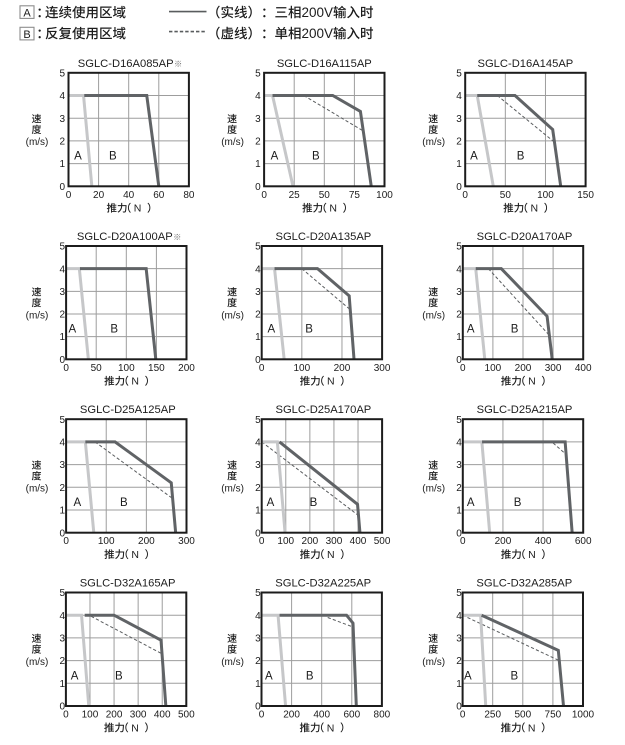  Describe the element at coordinates (99, 195) in the screenshot. I see `svg-text: 20` at that location.